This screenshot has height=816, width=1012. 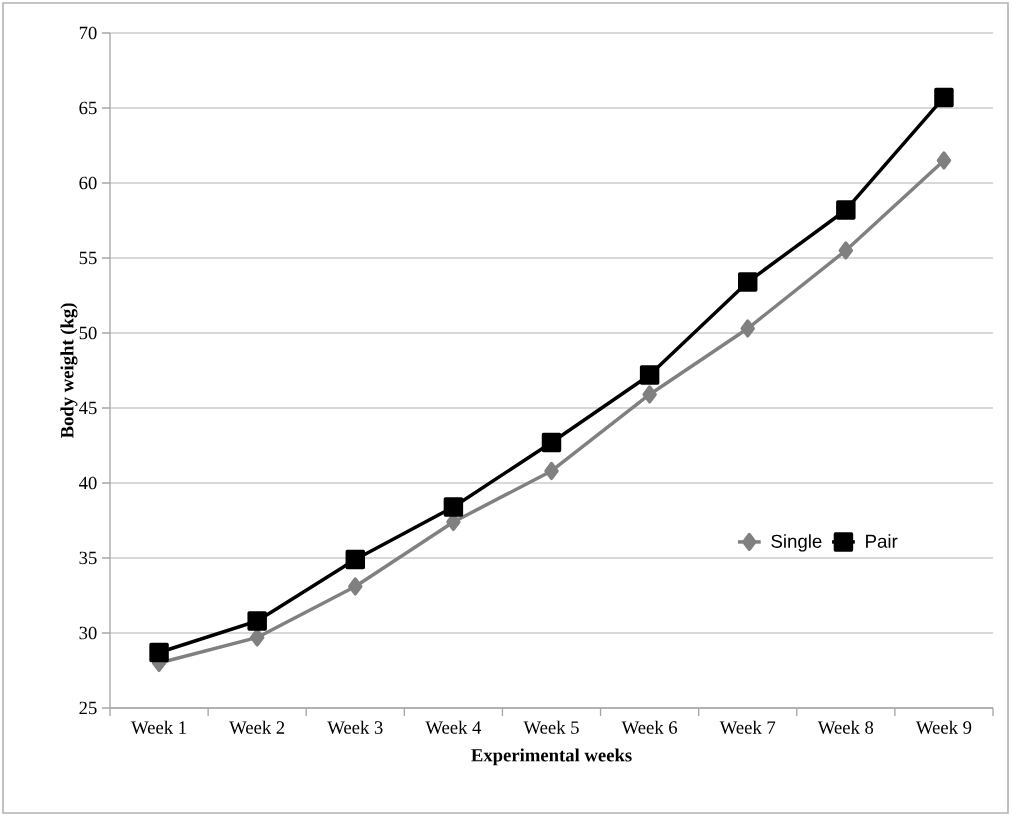 What do you see at coordinates (551, 727) in the screenshot?
I see `x-tick-label: Week 5` at bounding box center [551, 727].